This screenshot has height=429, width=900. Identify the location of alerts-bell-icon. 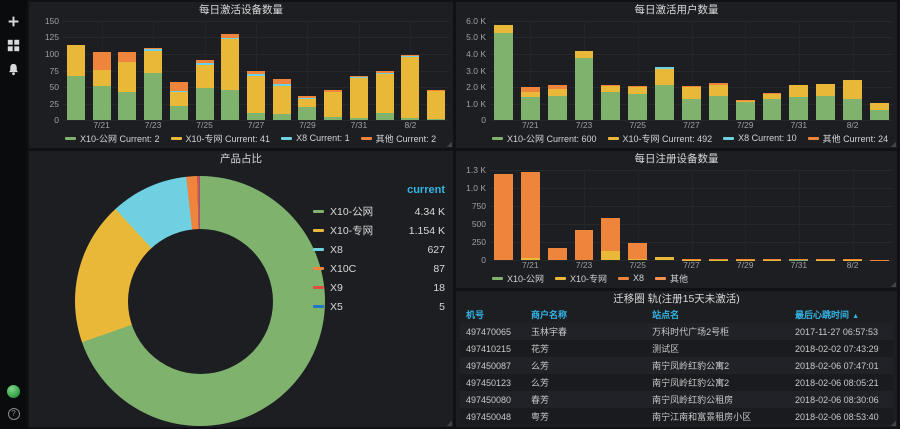
(14, 69).